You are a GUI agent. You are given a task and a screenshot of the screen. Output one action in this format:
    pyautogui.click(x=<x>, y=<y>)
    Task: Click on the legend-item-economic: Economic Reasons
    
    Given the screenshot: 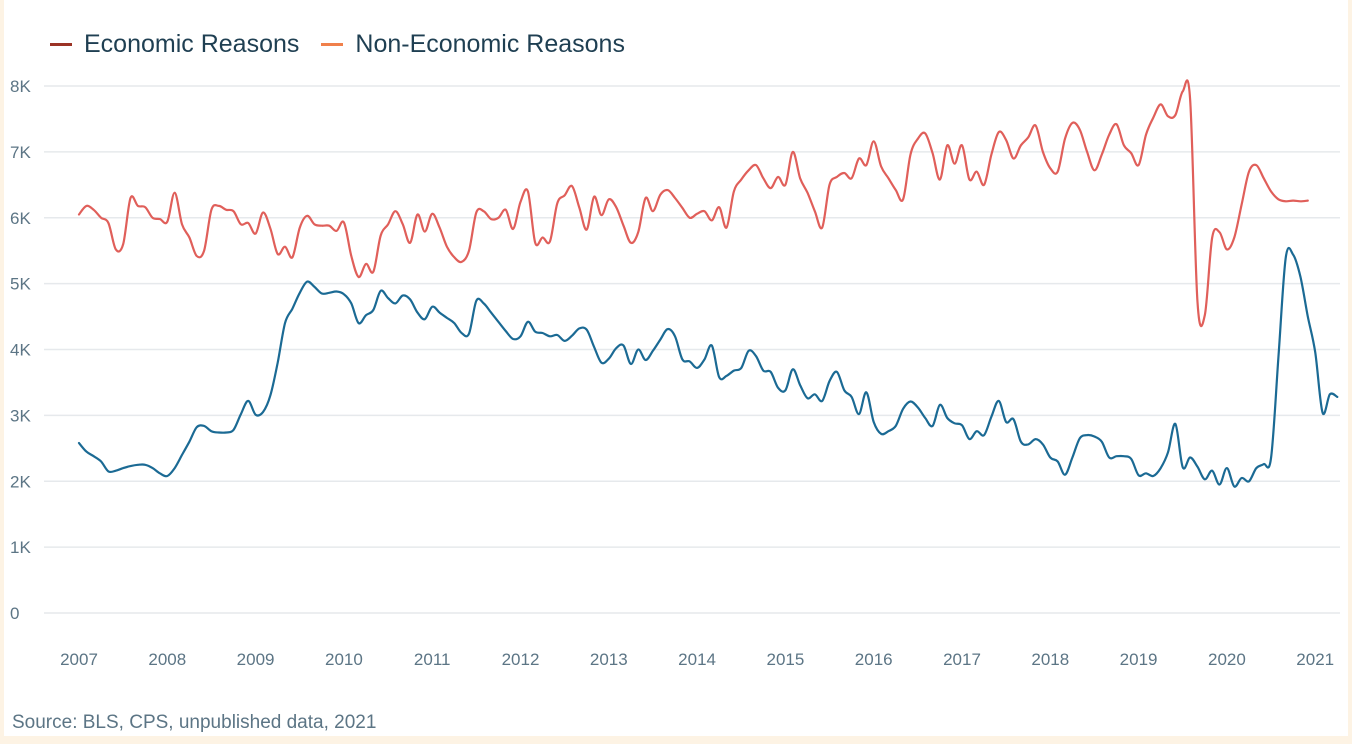 What is the action you would take?
    pyautogui.click(x=174, y=44)
    